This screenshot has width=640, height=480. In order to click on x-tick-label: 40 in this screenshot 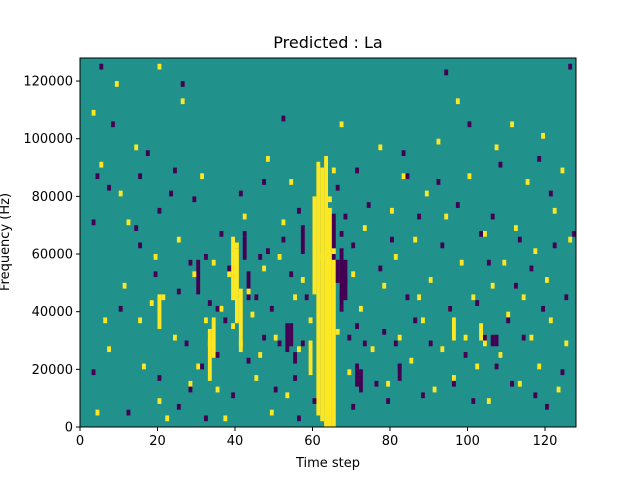, I will do `click(235, 441)`.